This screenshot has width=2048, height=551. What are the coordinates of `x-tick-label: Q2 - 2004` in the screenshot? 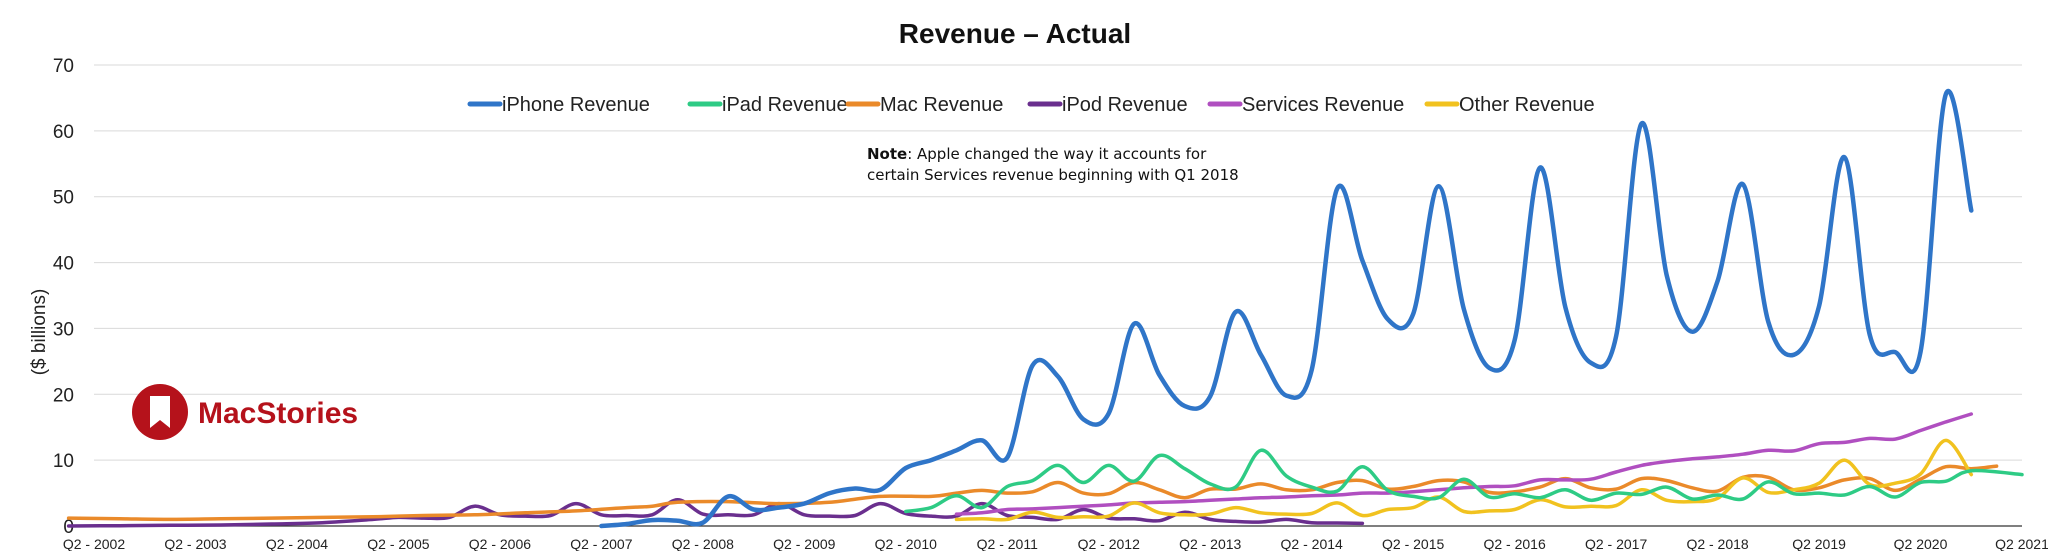 It's located at (297, 543).